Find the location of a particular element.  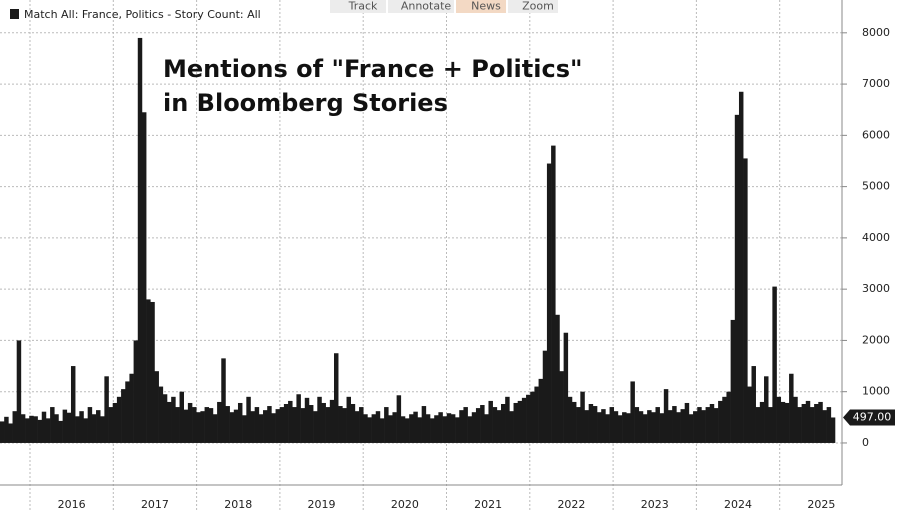

y-tick-label: 5000 is located at coordinates (876, 186).